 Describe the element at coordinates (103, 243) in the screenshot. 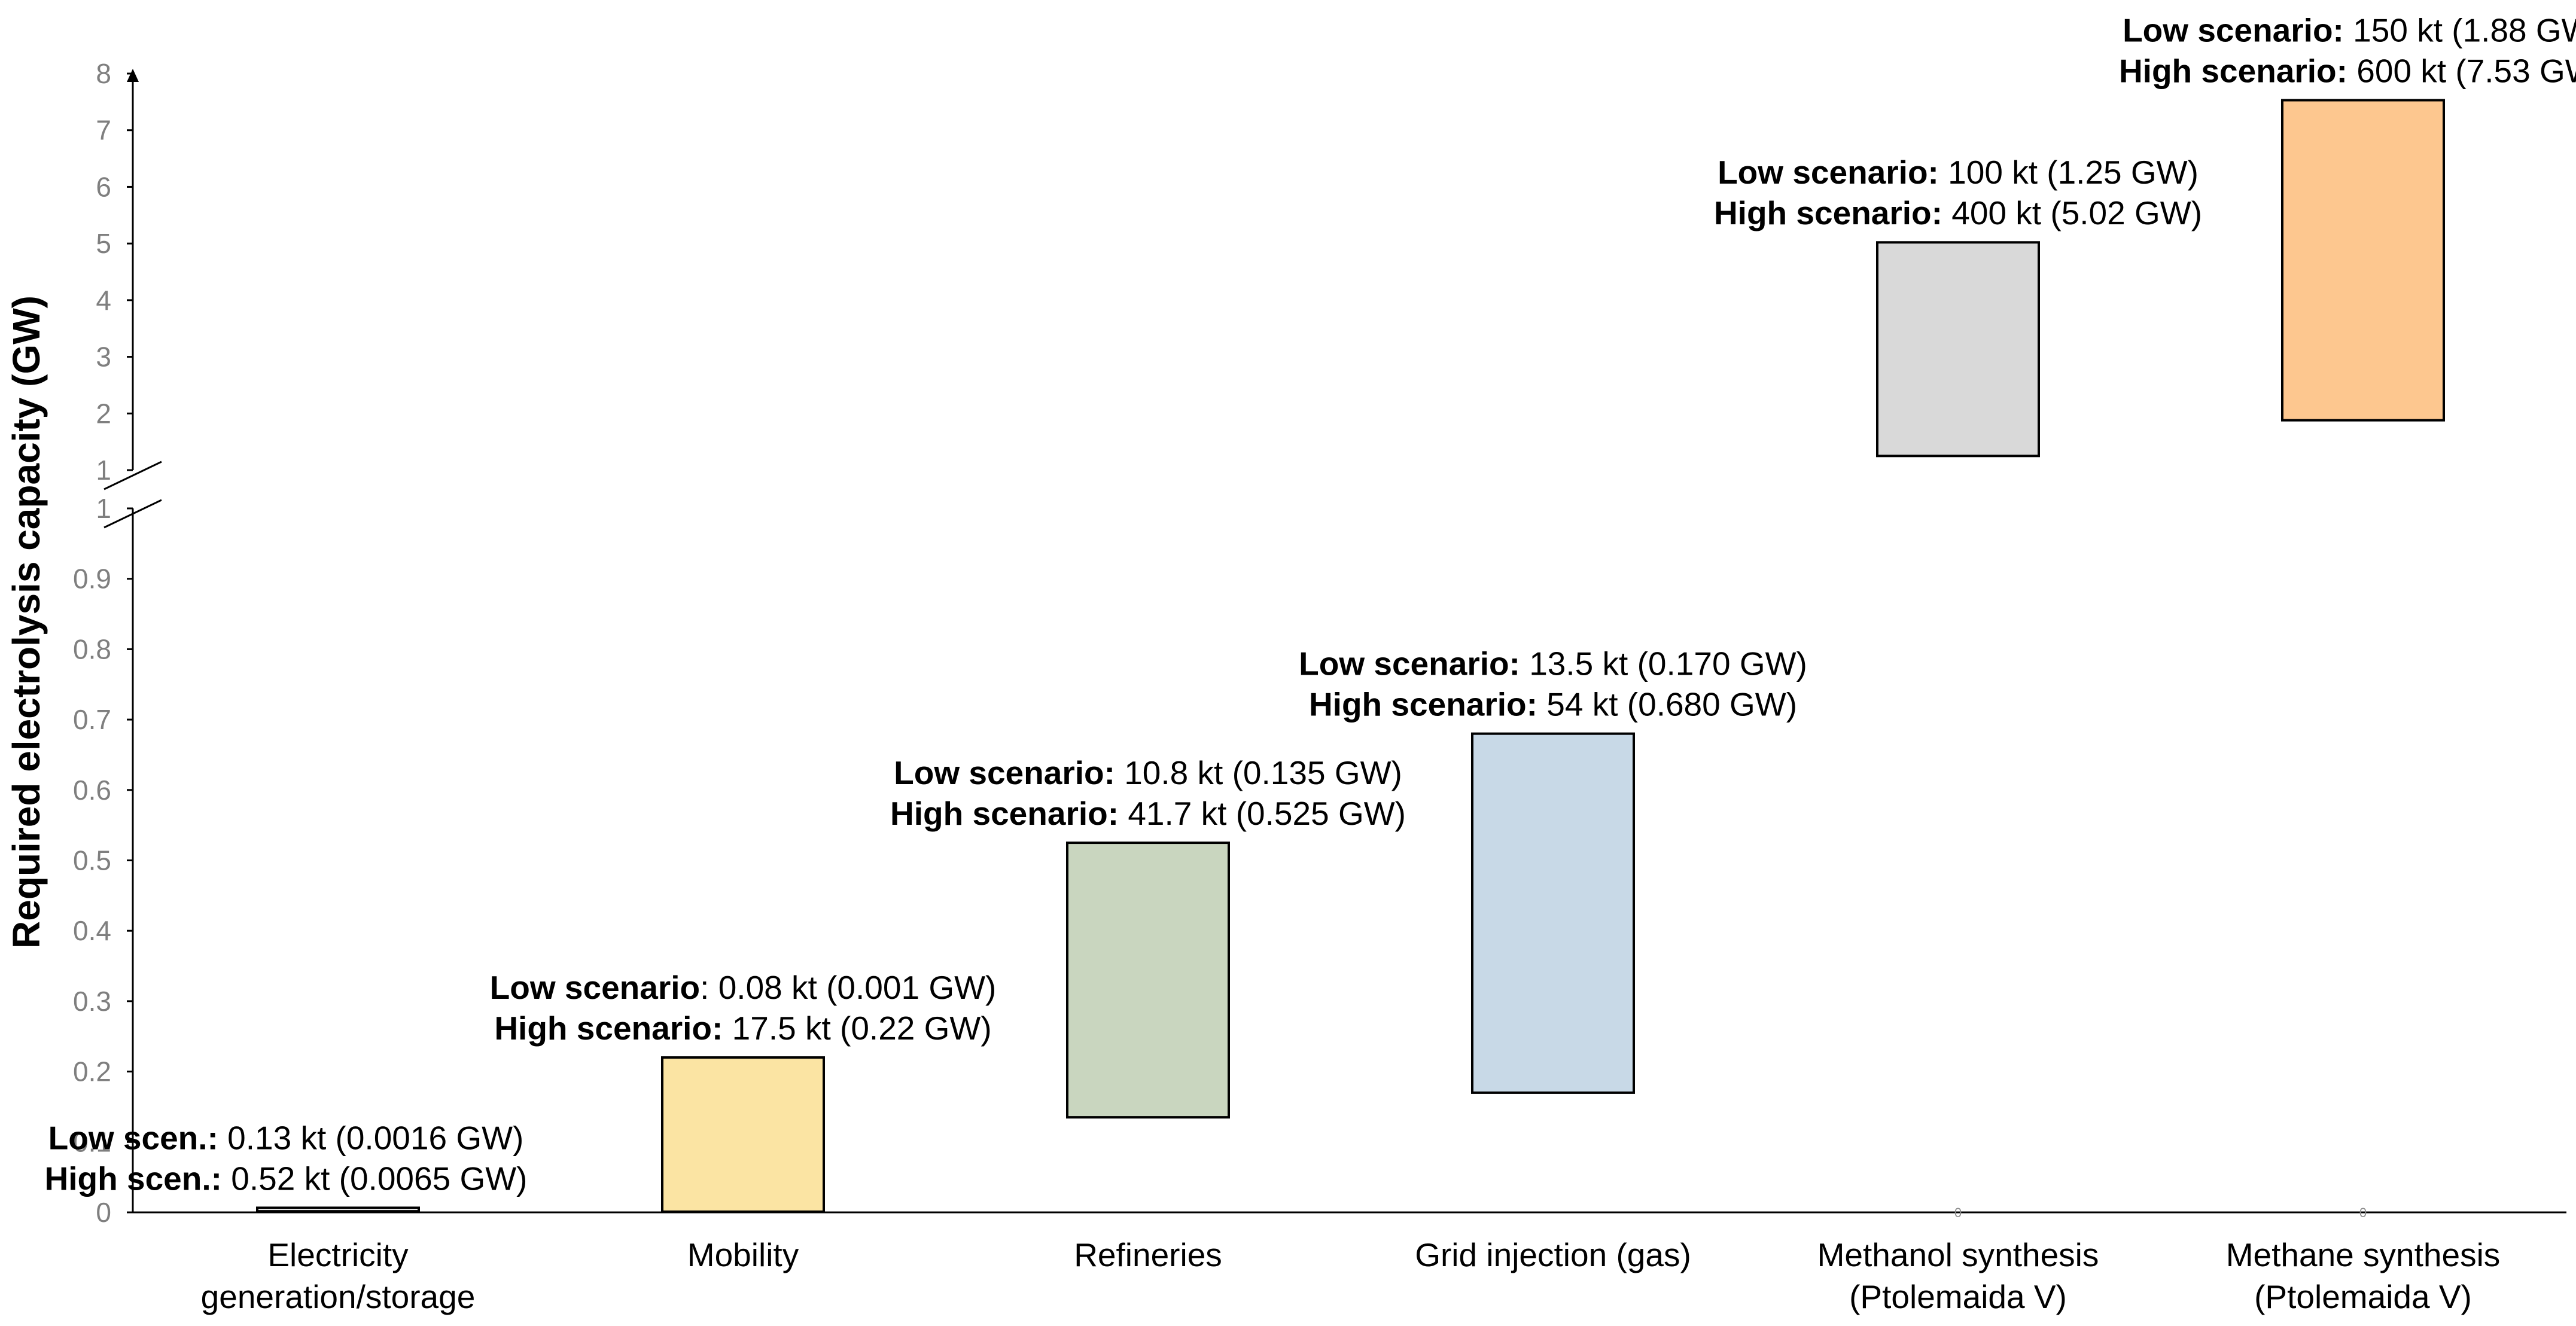

I see `y-tick-label-upper: 5` at that location.